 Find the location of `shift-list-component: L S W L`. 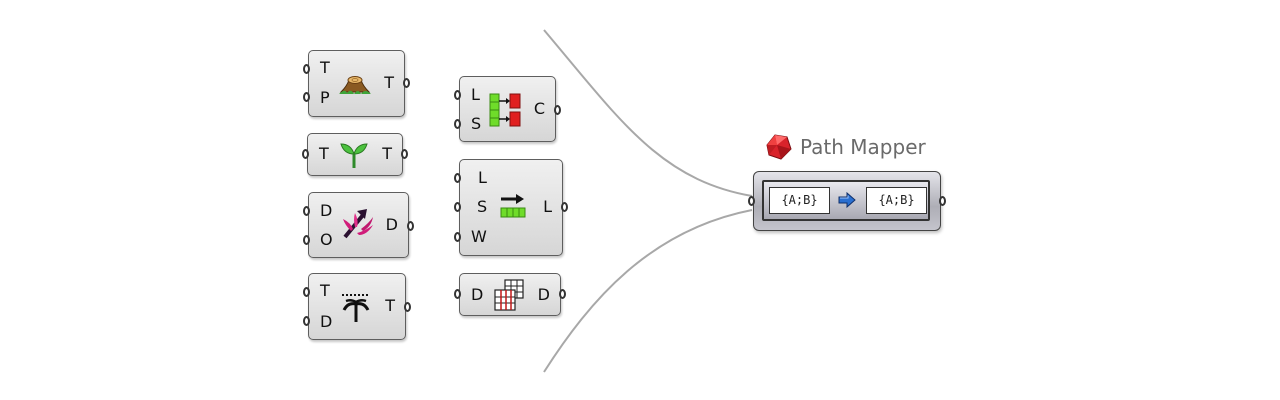

shift-list-component: L S W L is located at coordinates (511, 207).